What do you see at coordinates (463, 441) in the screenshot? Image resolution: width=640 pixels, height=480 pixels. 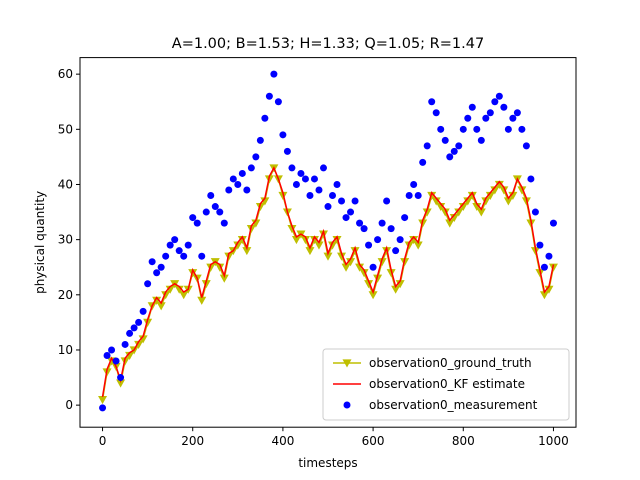 I see `x-tick-label: 800` at bounding box center [463, 441].